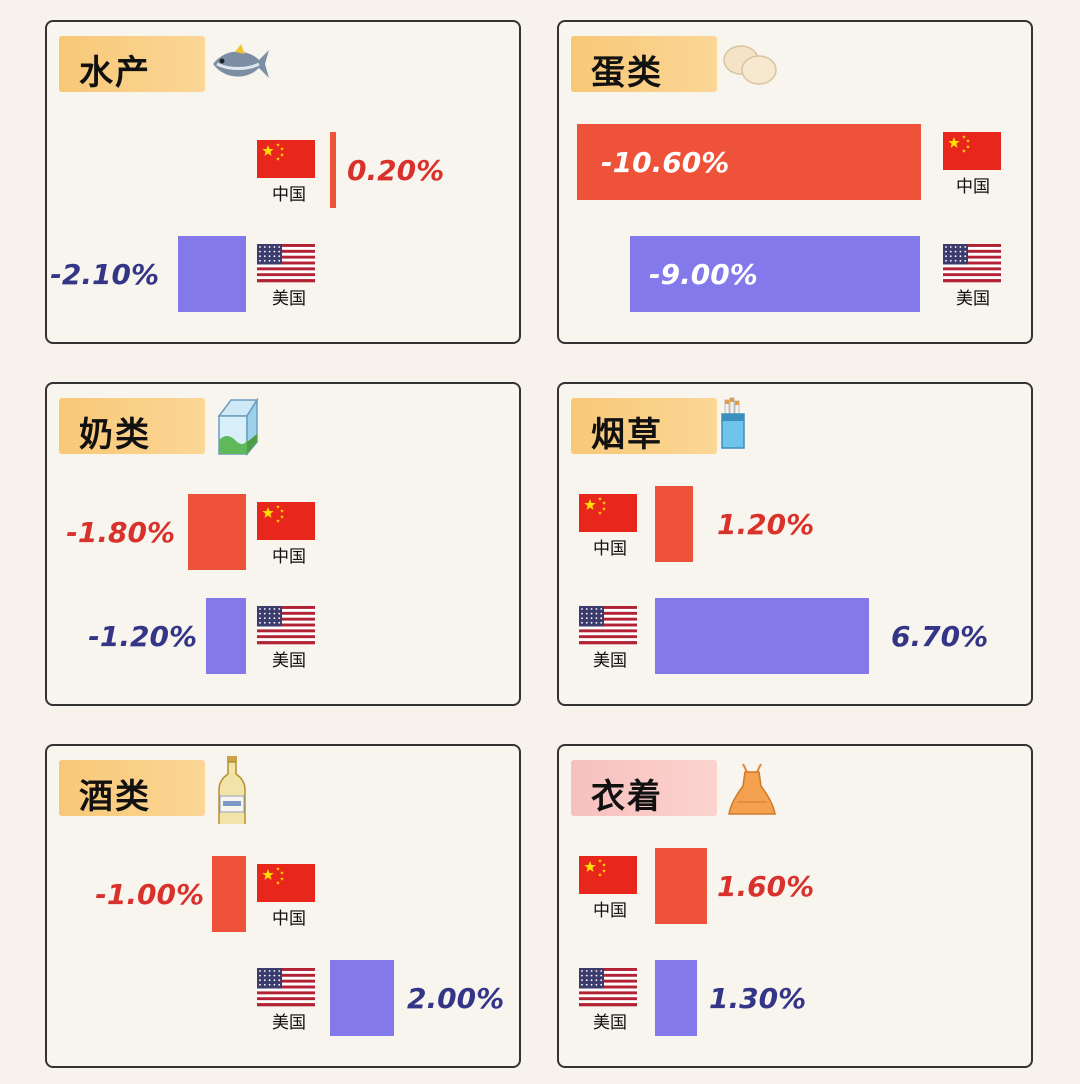 This screenshot has width=1080, height=1084. What do you see at coordinates (115, 435) in the screenshot?
I see `panel-title: 奶类` at bounding box center [115, 435].